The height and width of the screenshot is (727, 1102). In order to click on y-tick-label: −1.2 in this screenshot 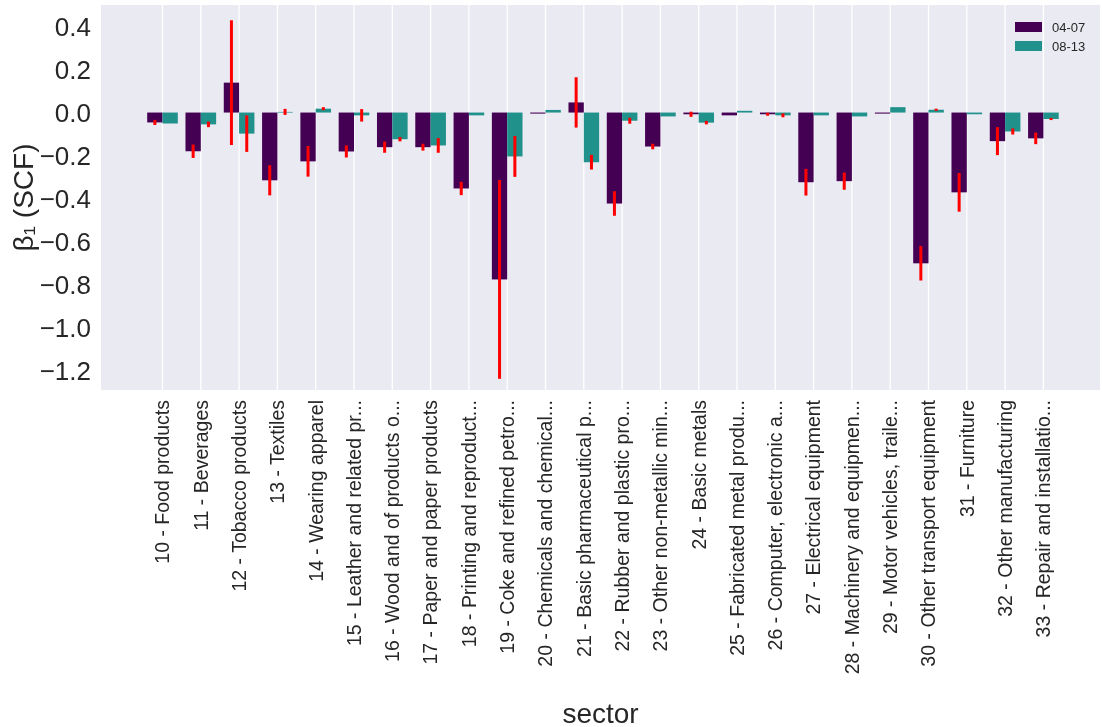, I will do `click(65, 370)`.